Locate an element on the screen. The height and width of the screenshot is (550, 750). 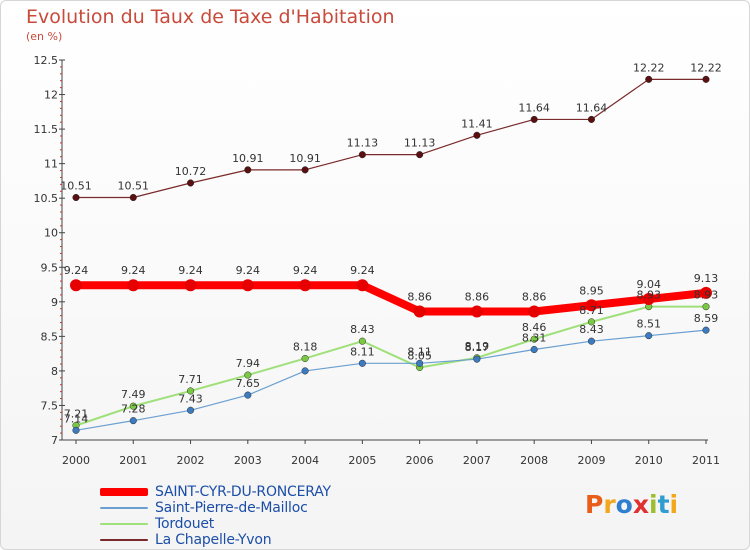
legend-label: Saint-Pierre-de-Mailloc is located at coordinates (231, 508).